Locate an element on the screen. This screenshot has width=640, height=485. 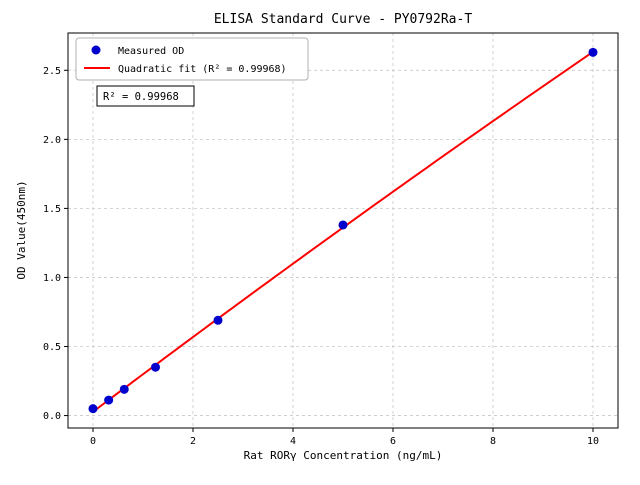
annotation-box is located at coordinates (145, 96).